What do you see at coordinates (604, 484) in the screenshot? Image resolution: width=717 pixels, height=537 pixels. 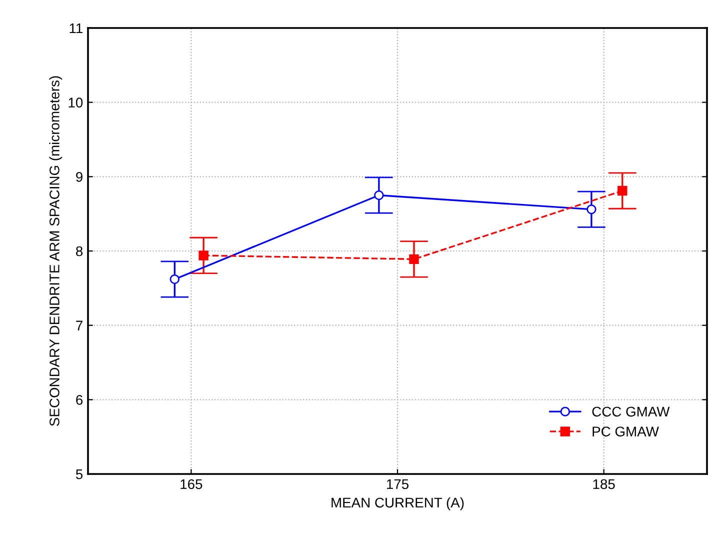 I see `x-tick-label: 185` at bounding box center [604, 484].